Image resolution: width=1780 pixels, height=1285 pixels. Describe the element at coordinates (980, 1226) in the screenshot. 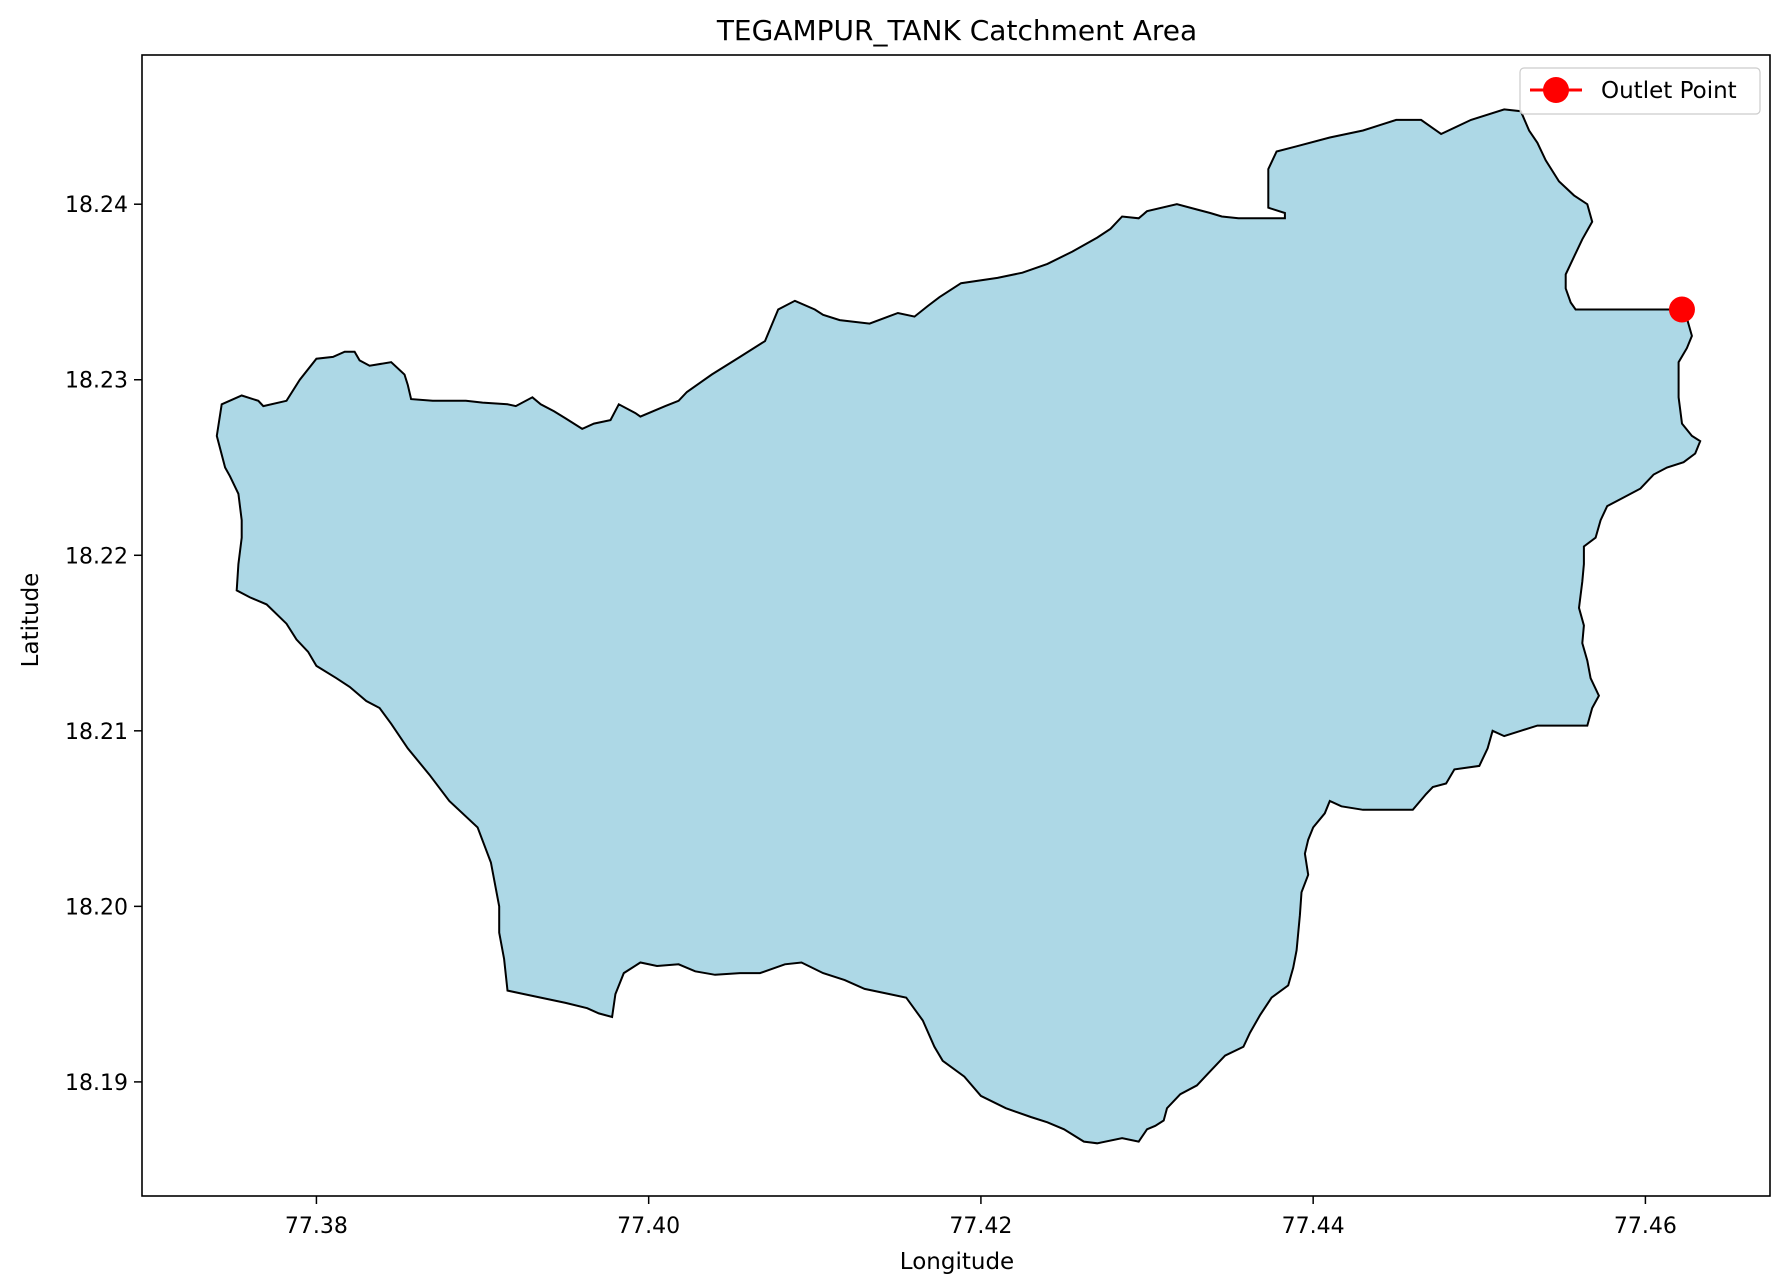

I see `x-tick-label: 77.42` at that location.